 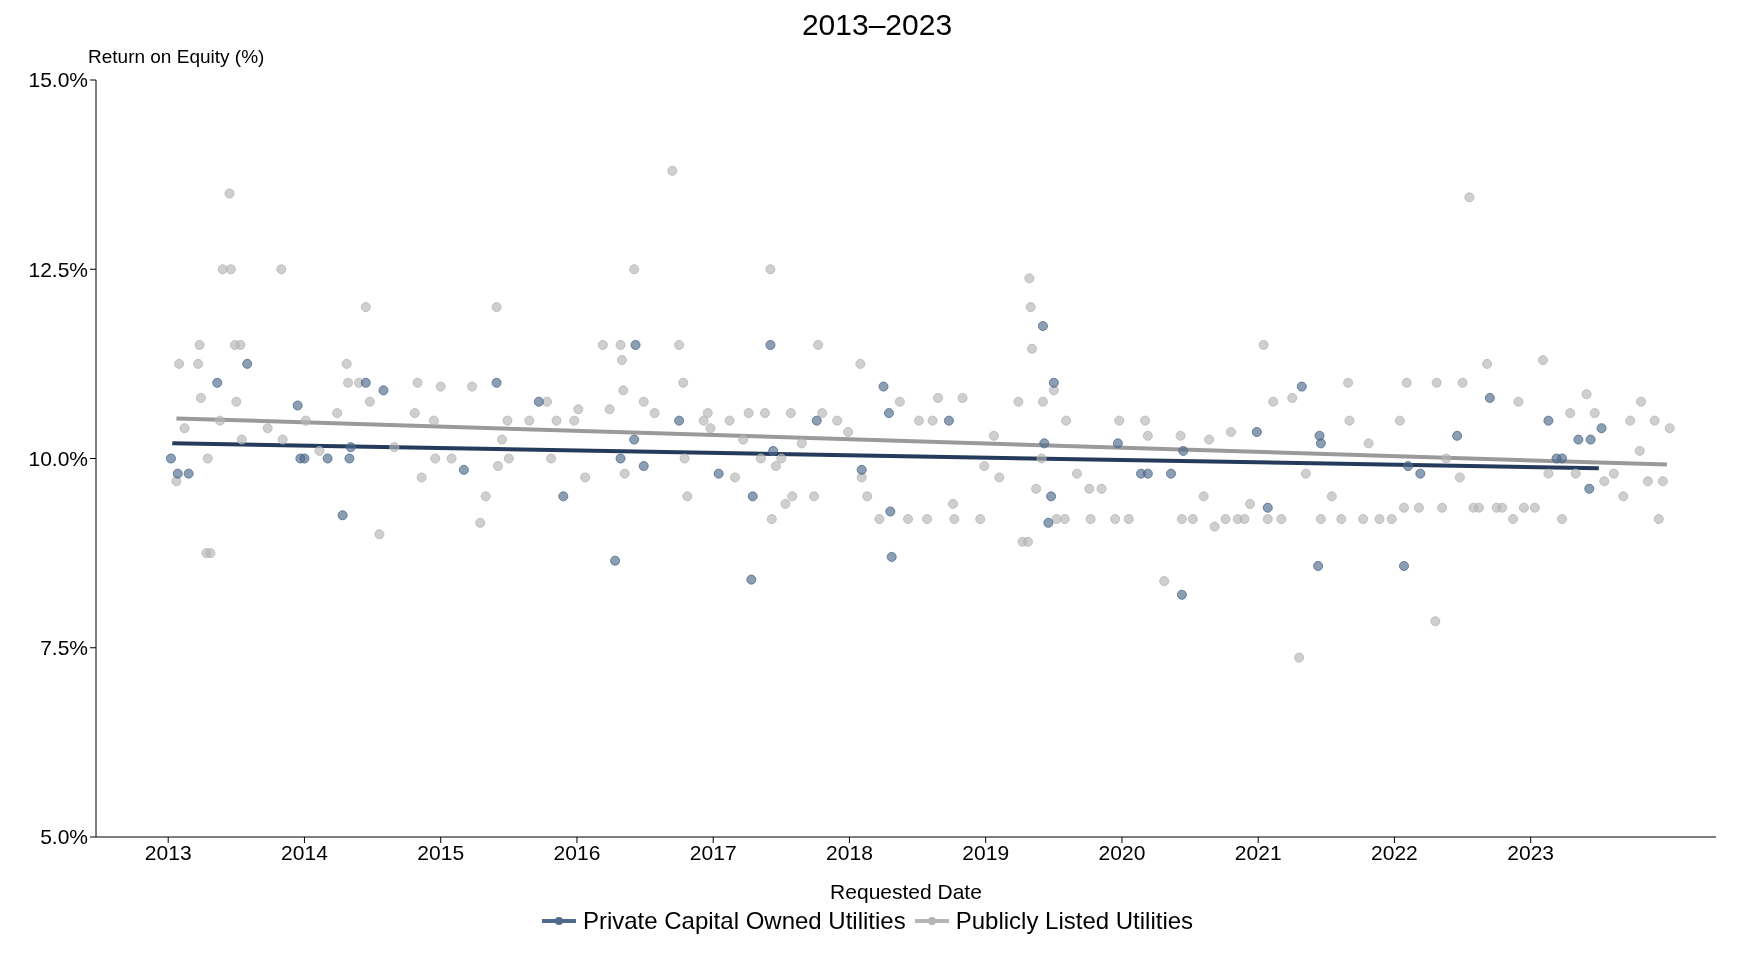 I want to click on x-axis-title: Requested Date, so click(x=906, y=891).